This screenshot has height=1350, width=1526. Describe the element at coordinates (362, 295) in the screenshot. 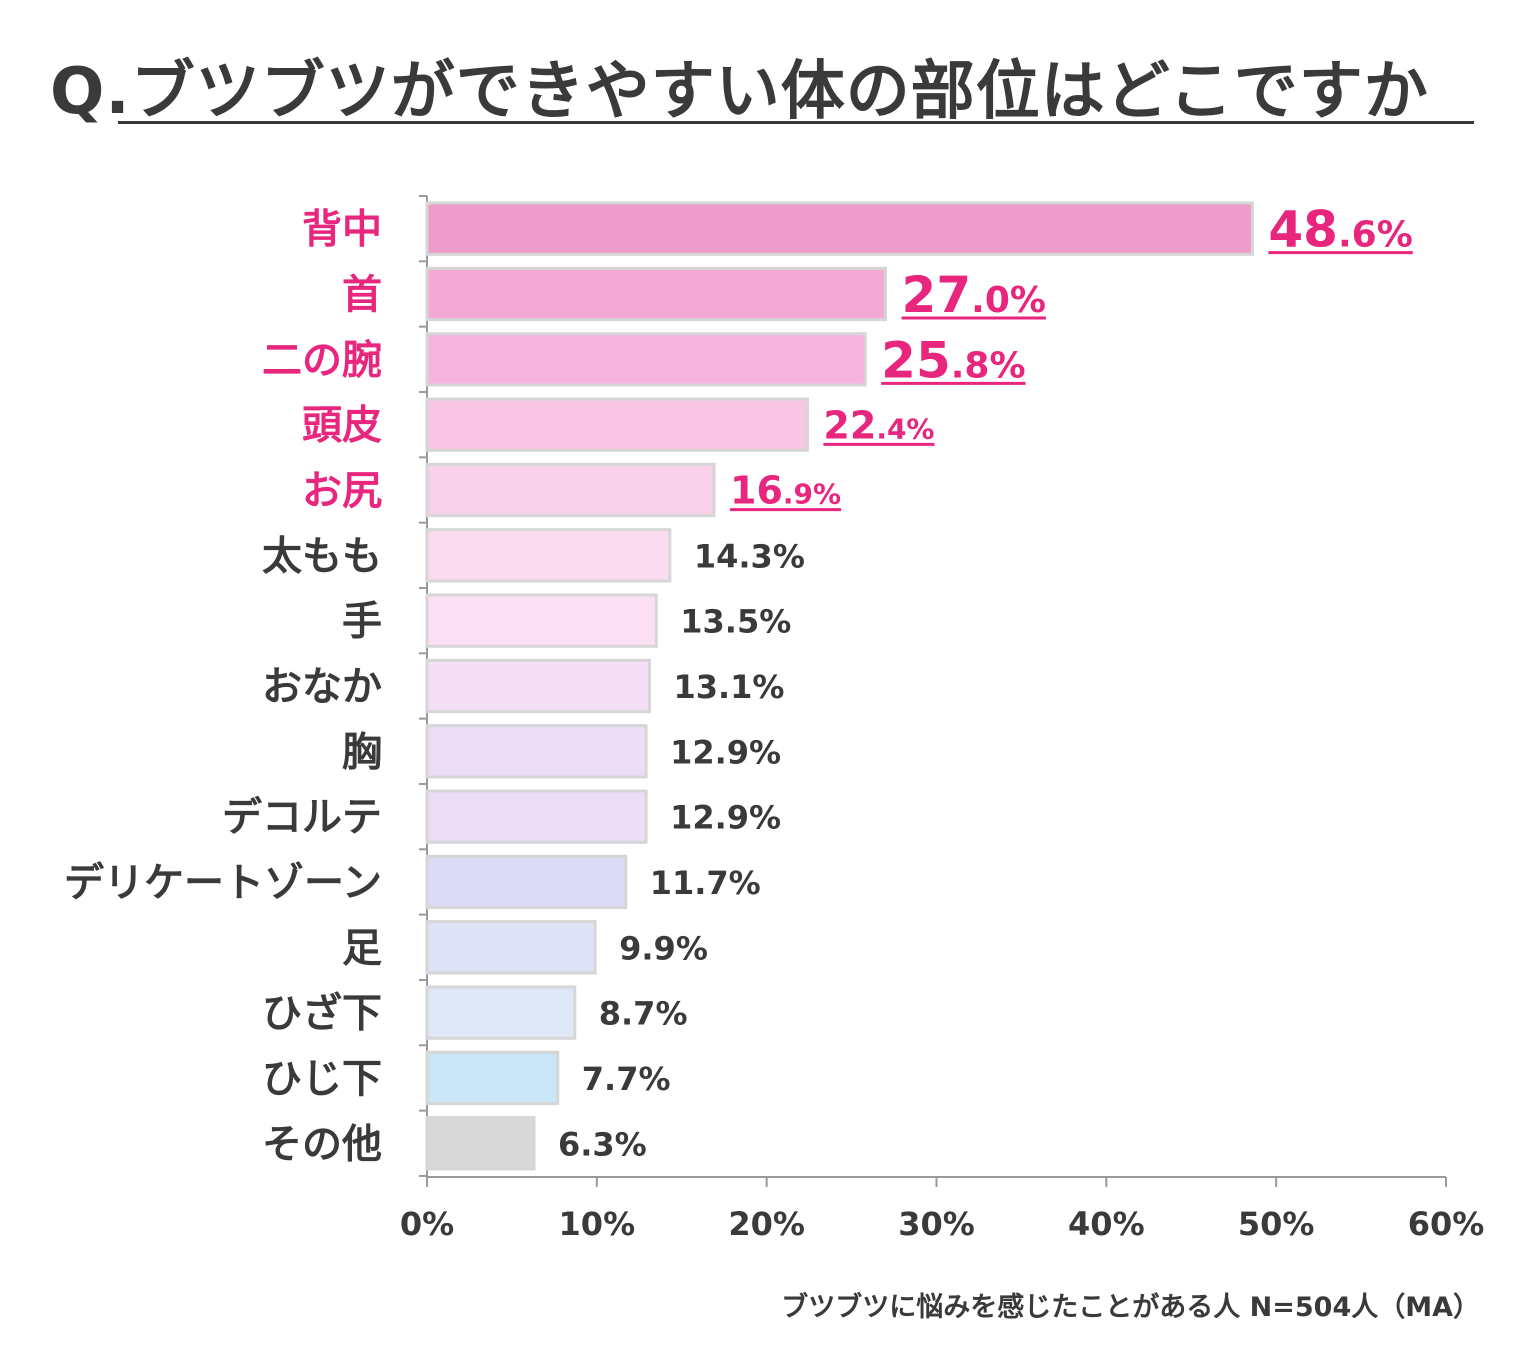

I see `category-label: 首` at that location.